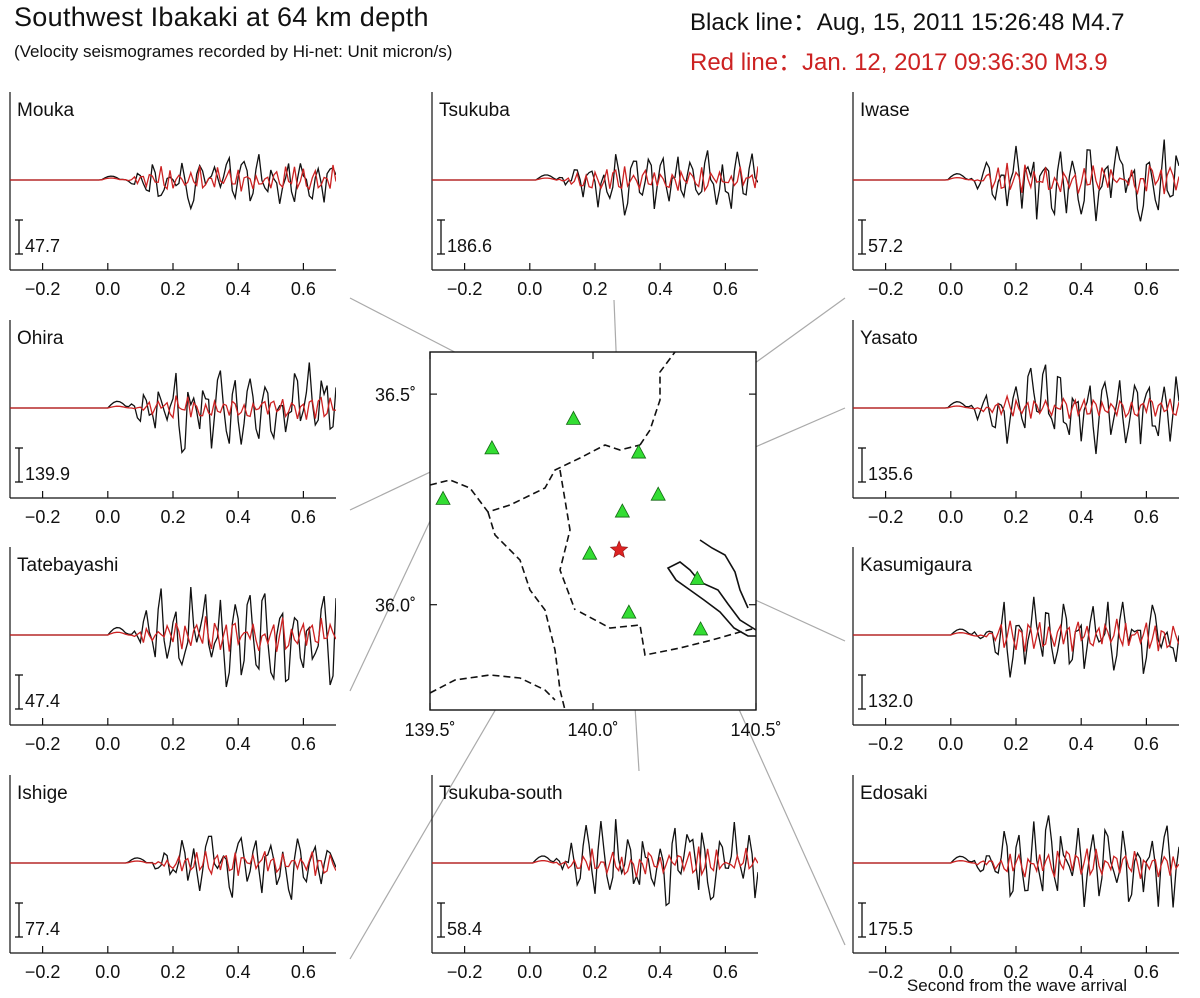 The width and height of the screenshot is (1200, 998). Describe the element at coordinates (590, 552) in the screenshot. I see `station-marker-ishige` at that location.